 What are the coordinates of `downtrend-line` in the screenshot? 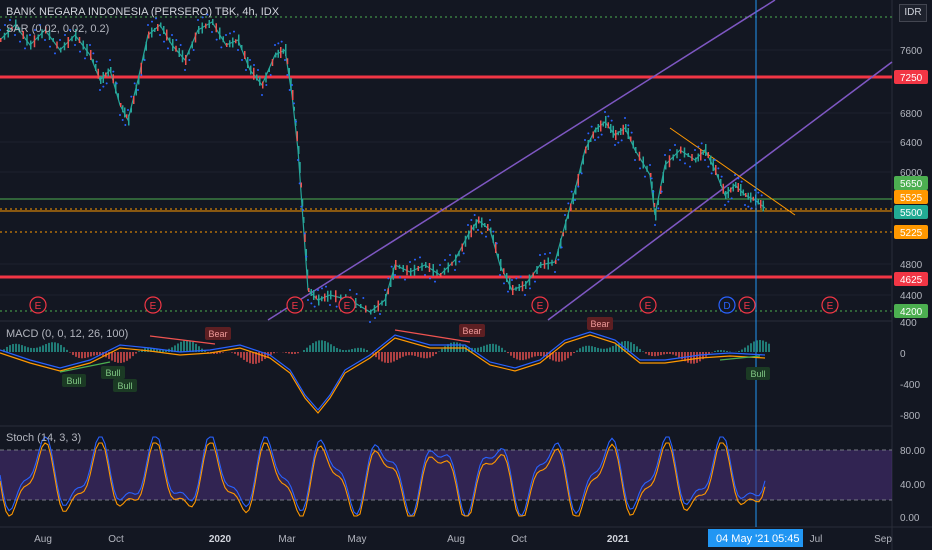 It's located at (732, 171).